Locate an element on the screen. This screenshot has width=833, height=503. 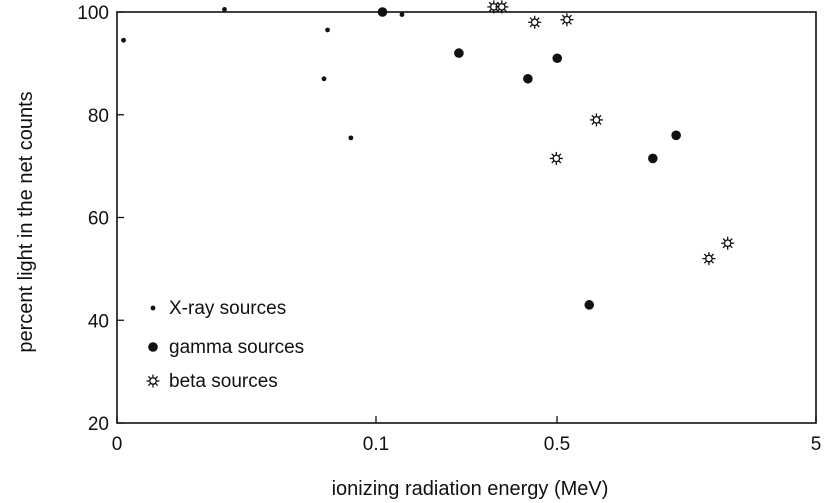
y-axis-ticks: 20 40 60 80 100 is located at coordinates (100, 219).